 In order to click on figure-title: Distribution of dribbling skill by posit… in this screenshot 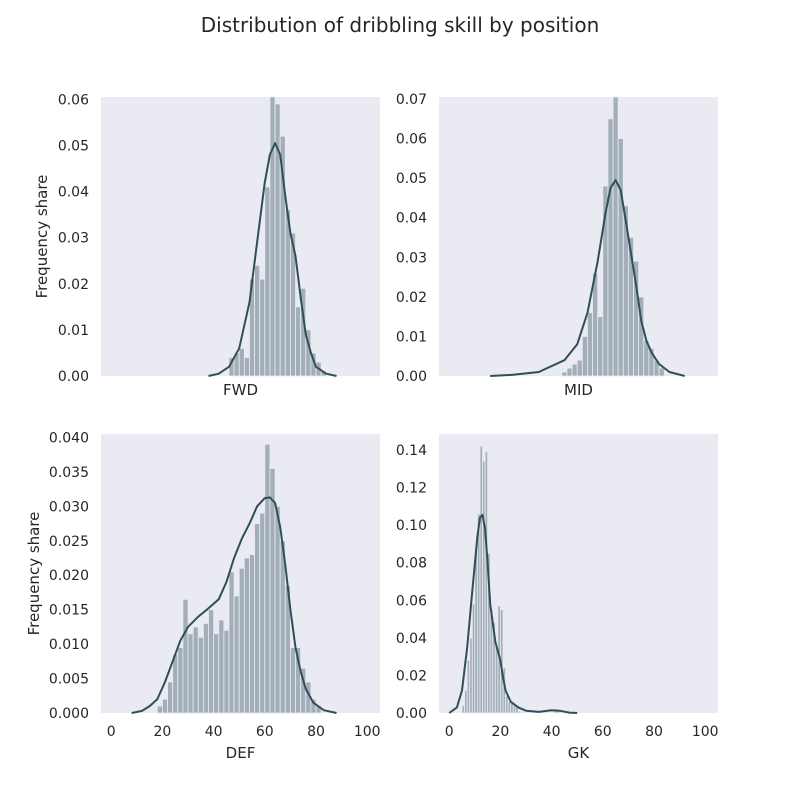, I will do `click(400, 25)`.